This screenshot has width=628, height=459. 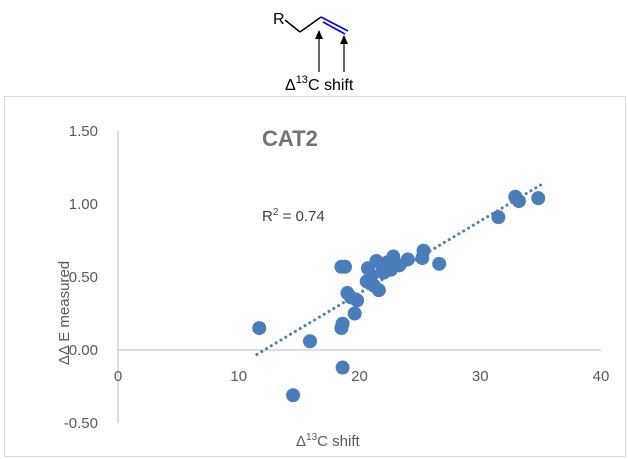 I want to click on x-axis-title: Δ13C shift, so click(x=328, y=441).